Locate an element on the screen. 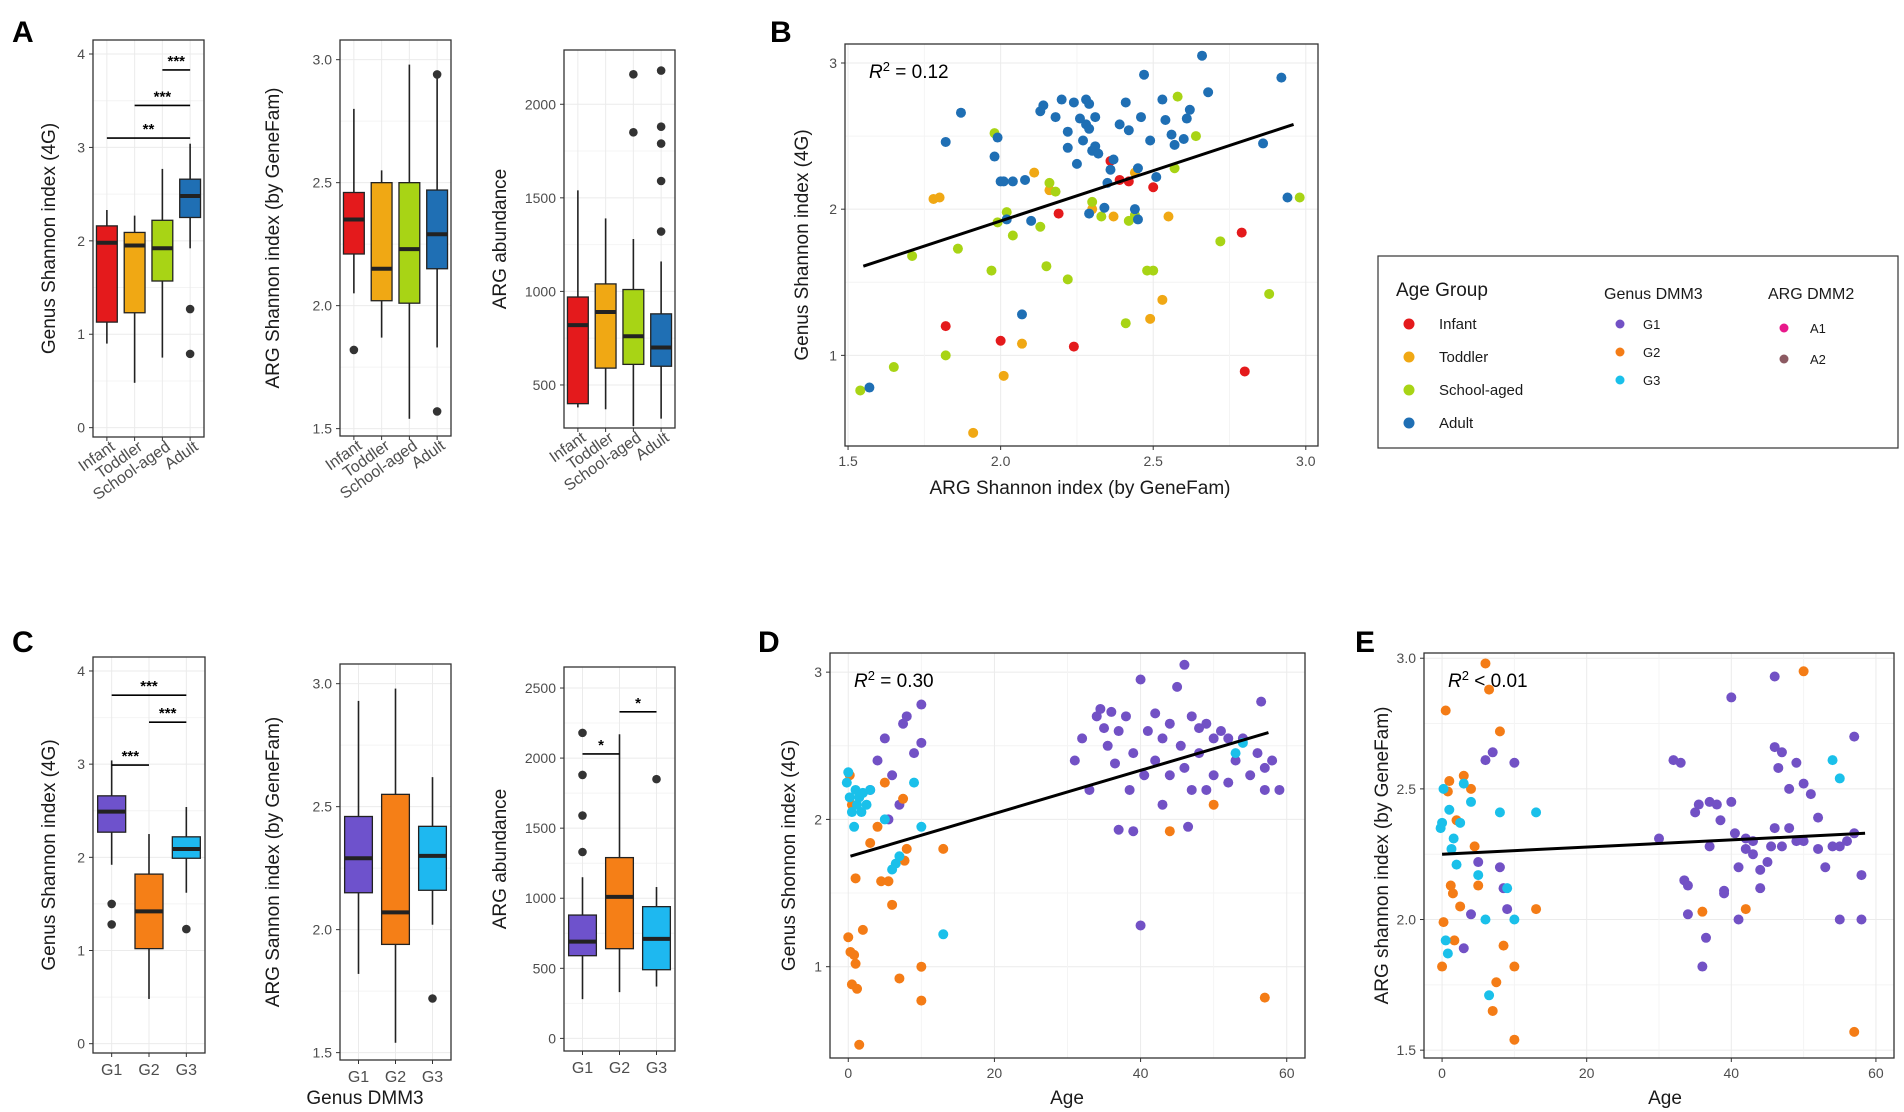  y-tick-label: 3.0 is located at coordinates (323, 684).